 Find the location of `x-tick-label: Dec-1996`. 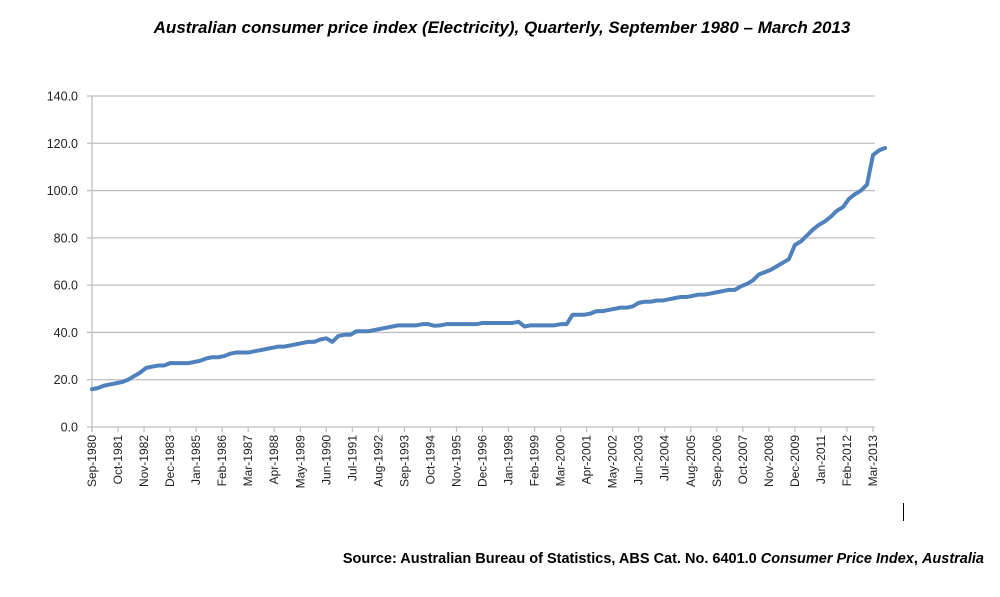

x-tick-label: Dec-1996 is located at coordinates (483, 461).